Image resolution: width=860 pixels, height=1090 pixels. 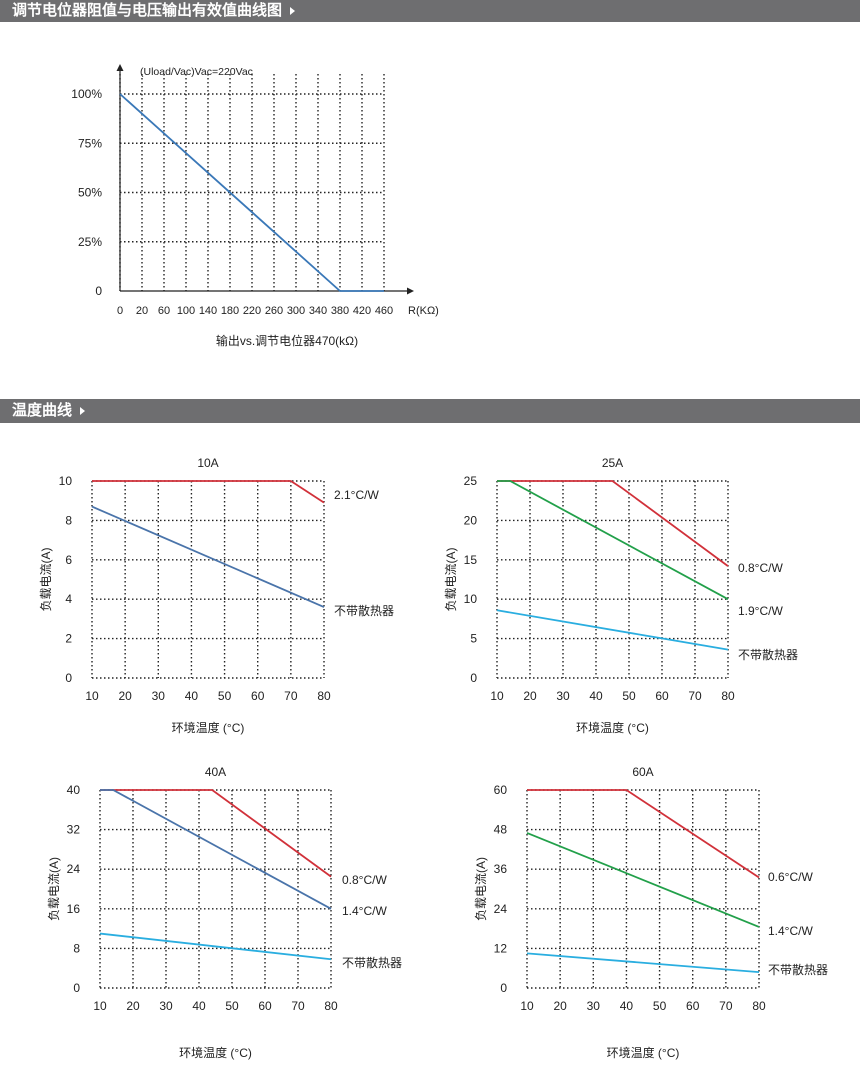 What do you see at coordinates (120, 67) in the screenshot?
I see `pot-y-axis-arrow` at bounding box center [120, 67].